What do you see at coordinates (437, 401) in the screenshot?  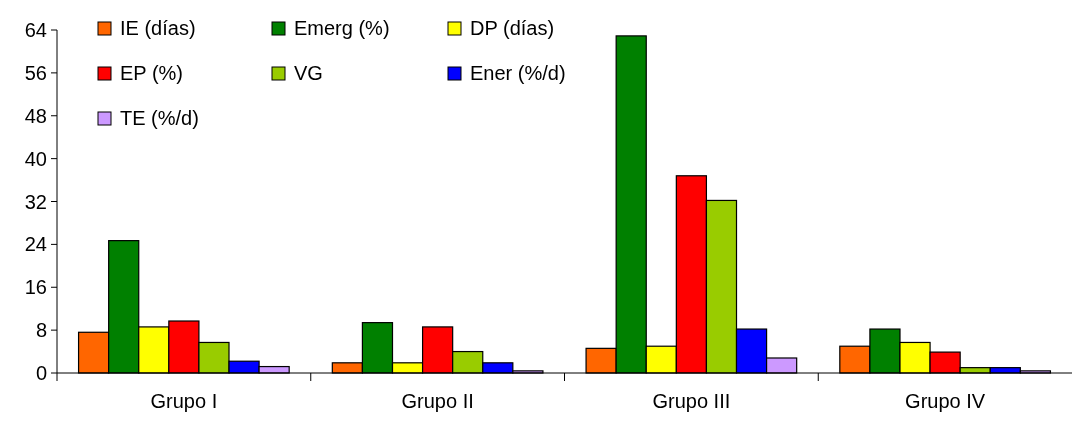 I see `x-tick-label: Grupo II` at bounding box center [437, 401].